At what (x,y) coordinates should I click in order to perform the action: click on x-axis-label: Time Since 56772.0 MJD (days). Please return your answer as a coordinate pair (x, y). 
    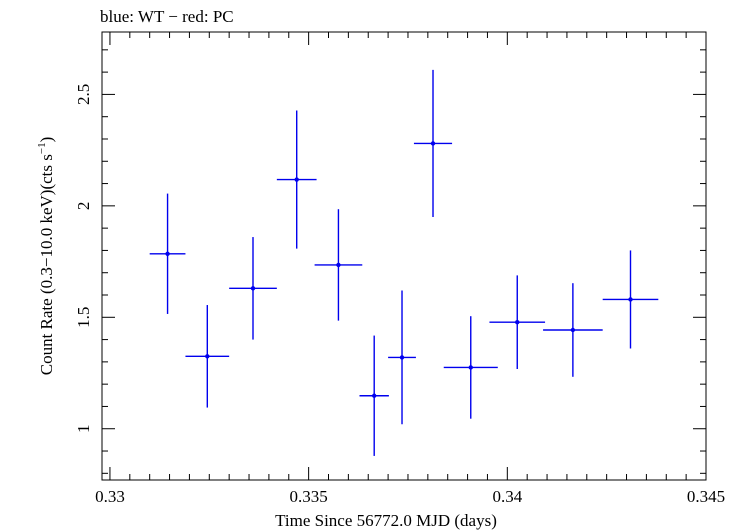
    Looking at the image, I should click on (386, 520).